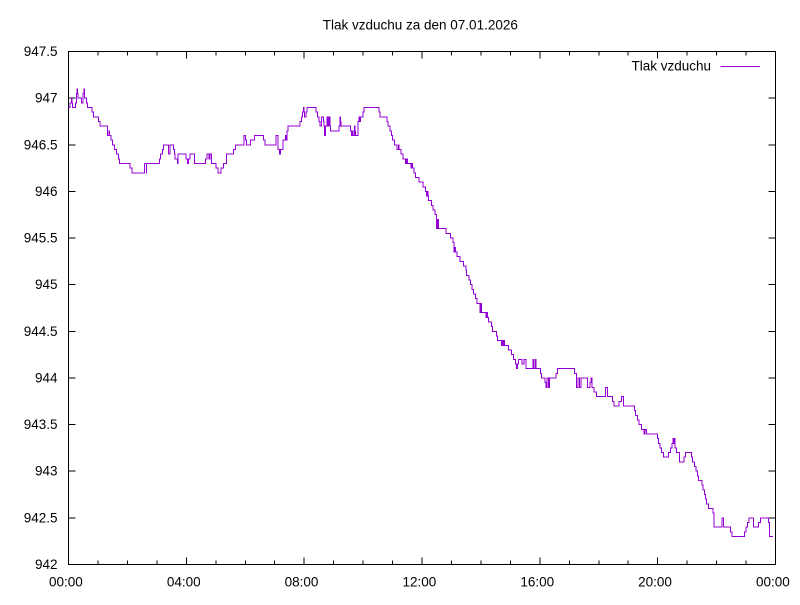 The width and height of the screenshot is (800, 605). I want to click on svg-text: 04:00, so click(184, 582).